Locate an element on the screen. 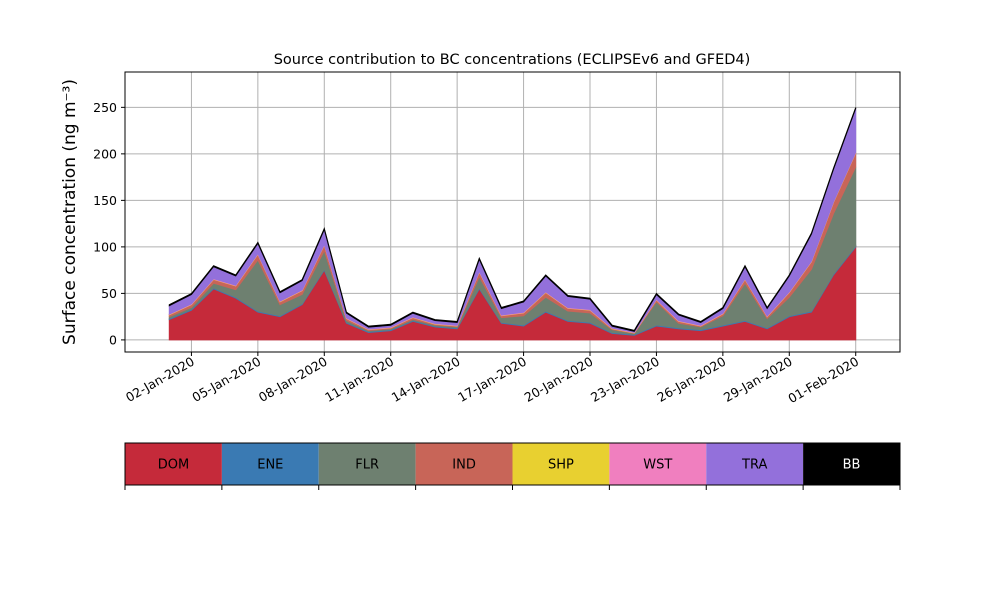  legend-label: TRA is located at coordinates (754, 465).